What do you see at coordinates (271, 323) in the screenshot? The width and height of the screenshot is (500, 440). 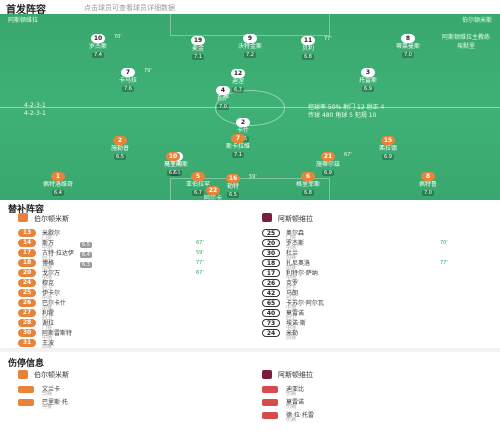 I see `sub-number-badge: 73` at bounding box center [271, 323].